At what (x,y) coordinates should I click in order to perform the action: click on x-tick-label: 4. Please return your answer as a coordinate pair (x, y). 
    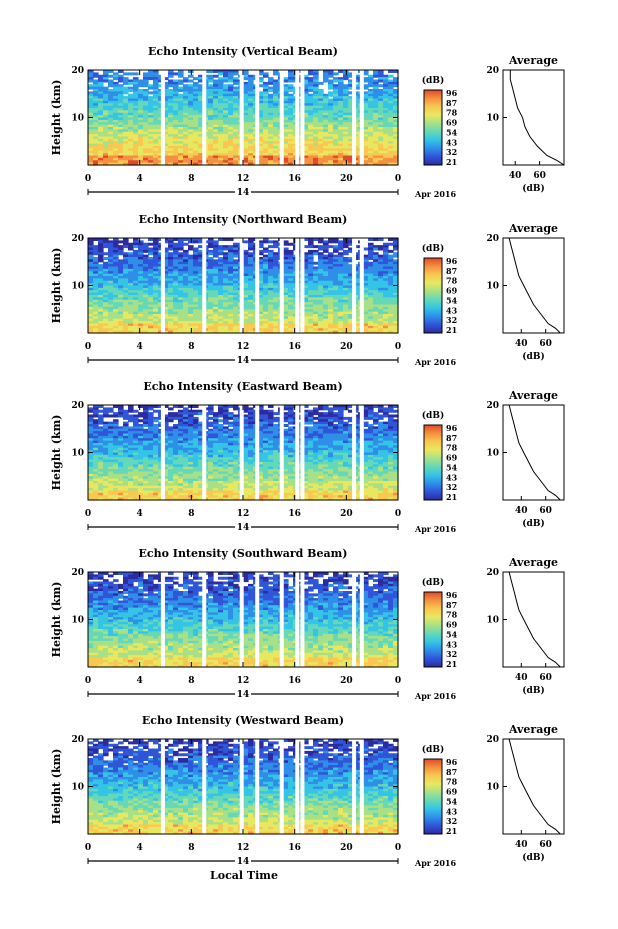
    Looking at the image, I should click on (140, 347).